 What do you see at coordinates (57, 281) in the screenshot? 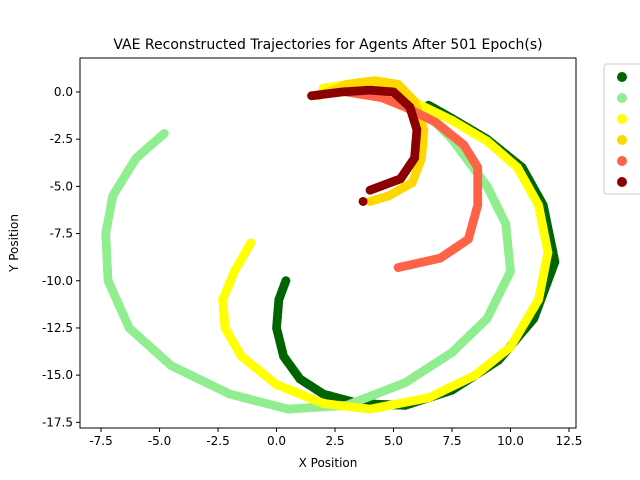
I see `y-tick-label: -10.0` at bounding box center [57, 281].